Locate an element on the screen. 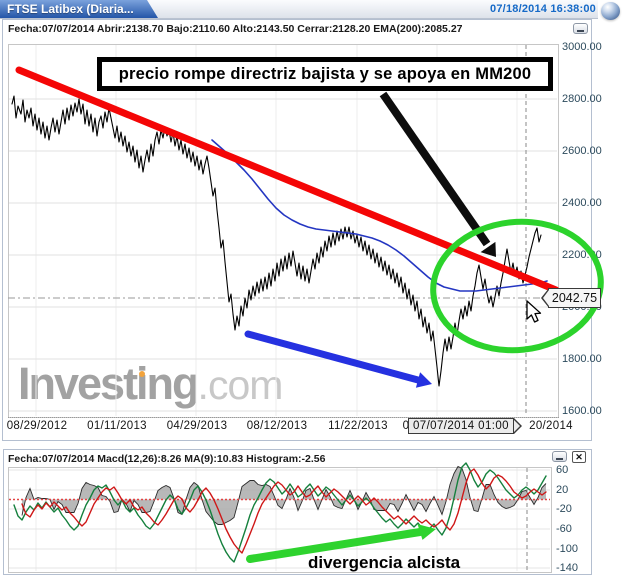  last-price-tag: 2042.75 is located at coordinates (571, 298).